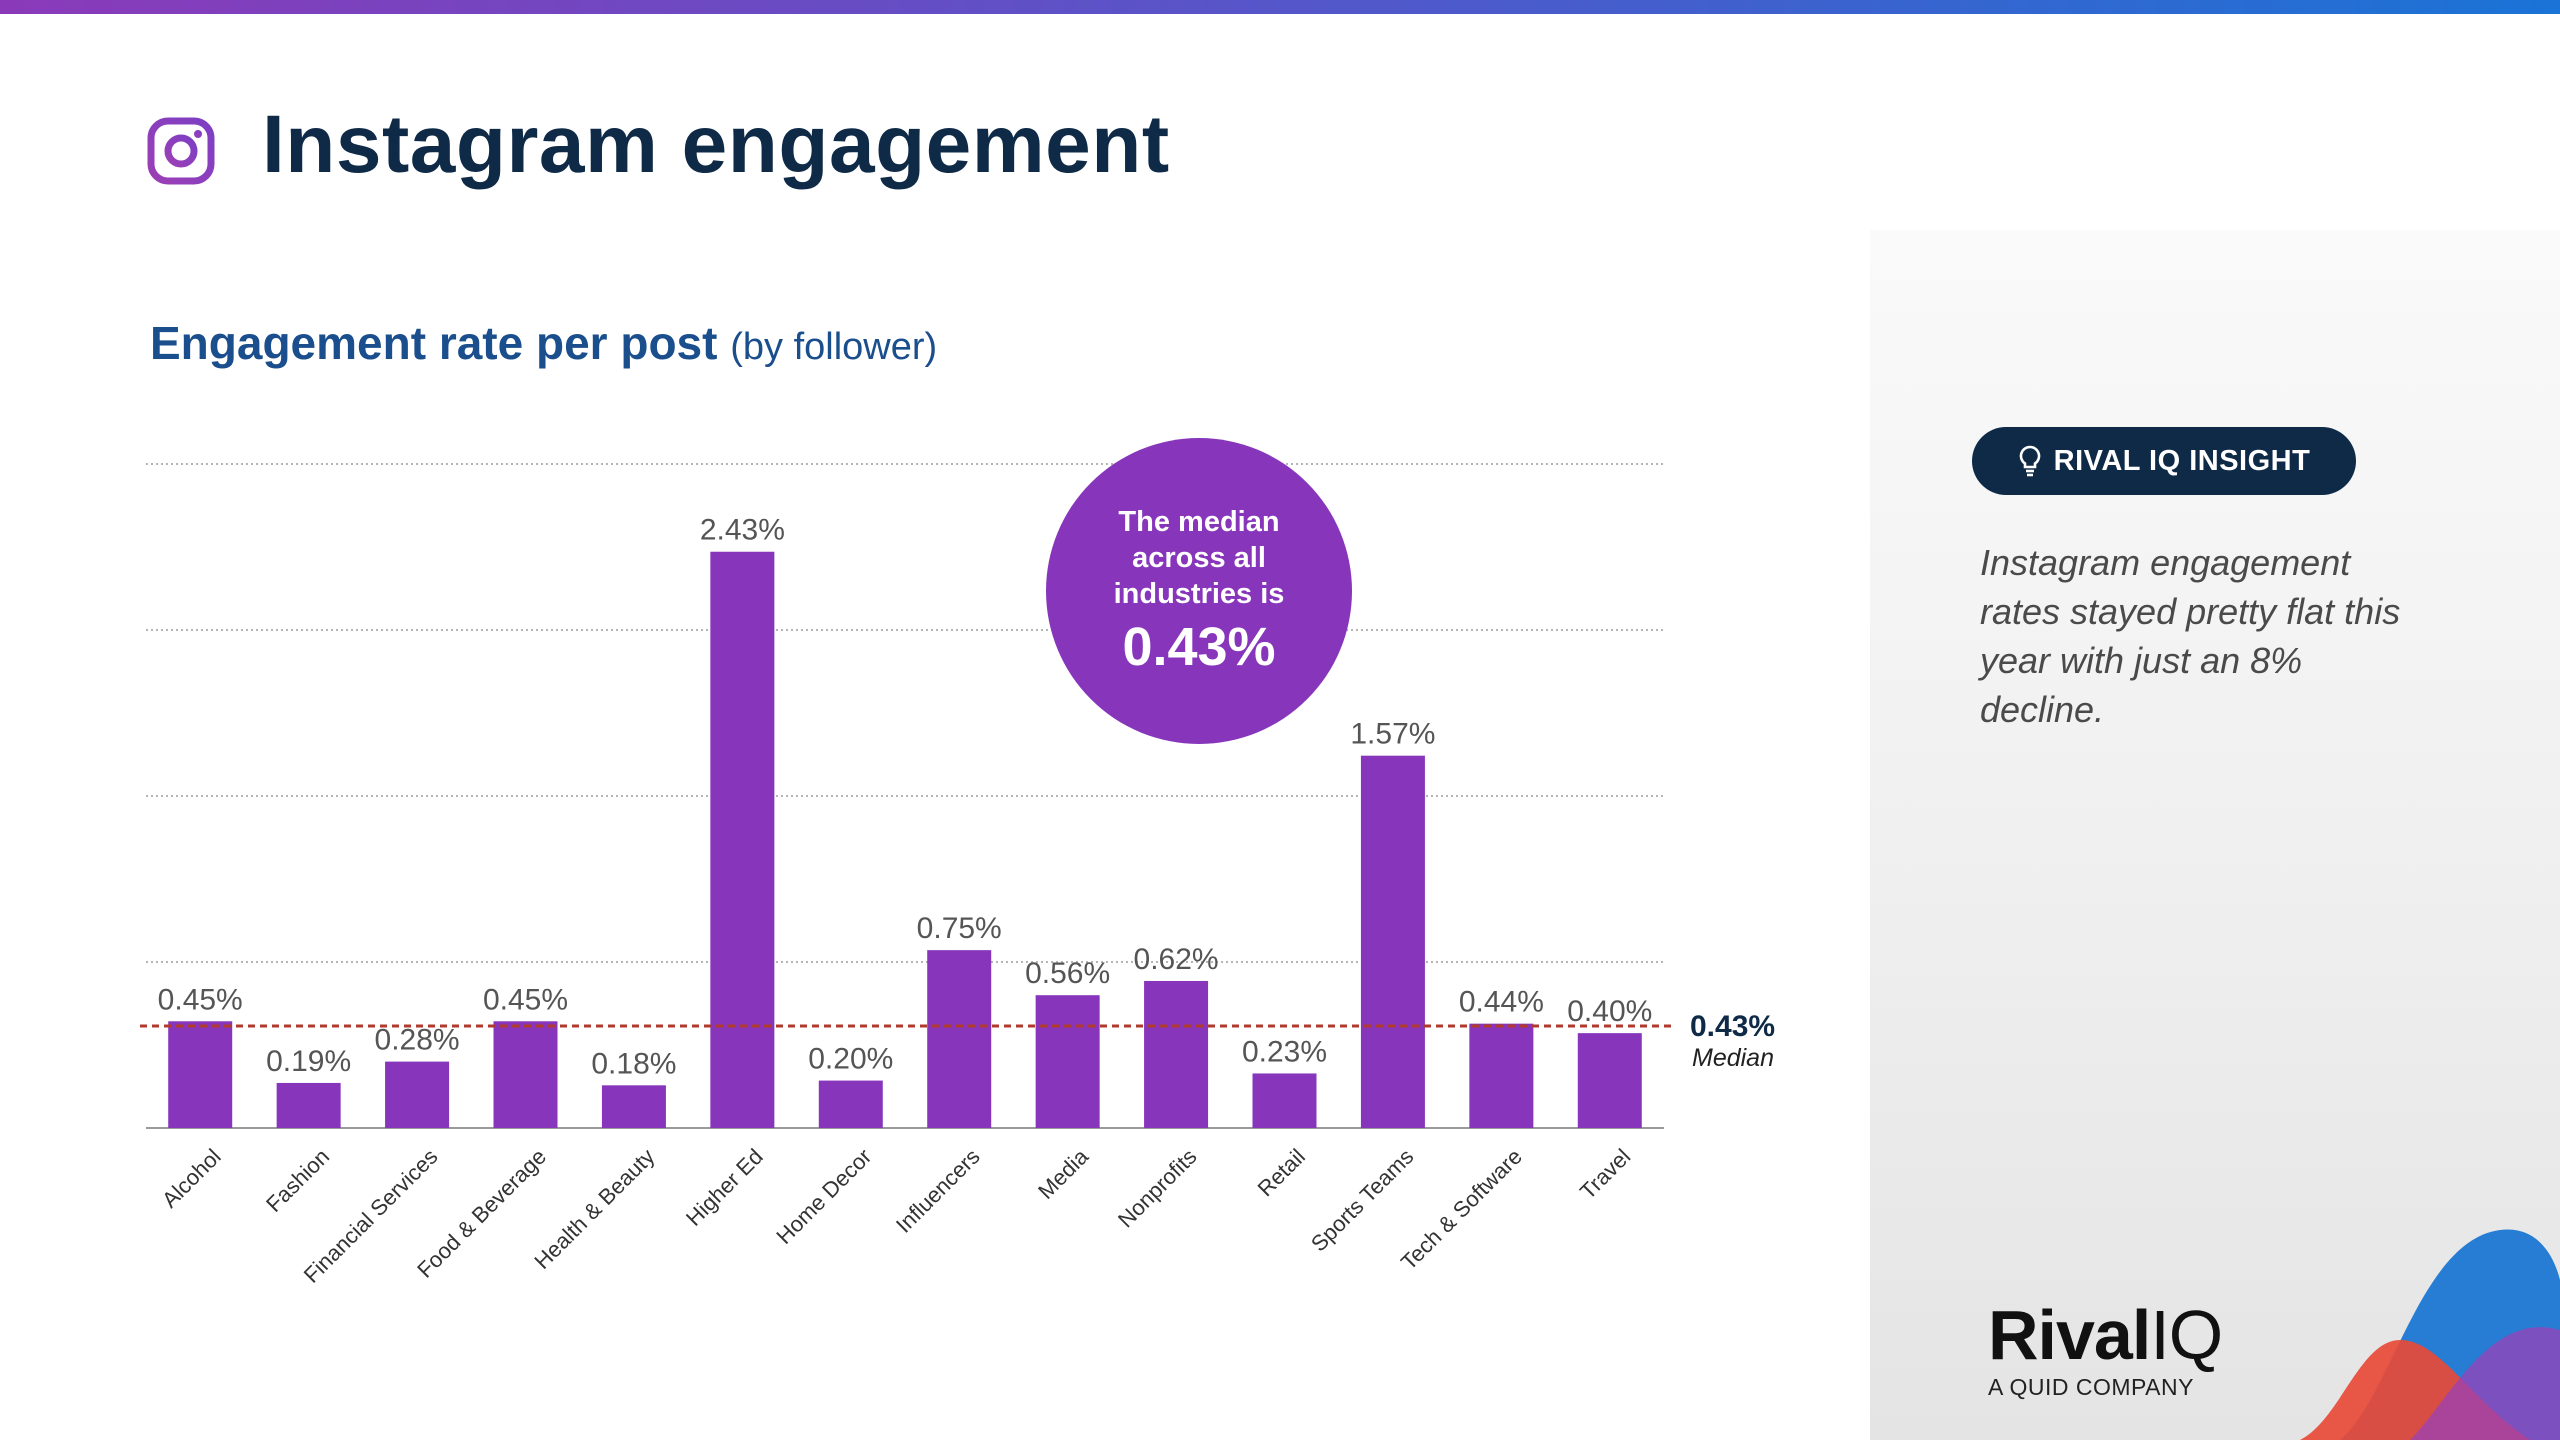 This screenshot has height=1440, width=2560. Describe the element at coordinates (1157, 1188) in the screenshot. I see `category-label-9: Nonprofits` at that location.